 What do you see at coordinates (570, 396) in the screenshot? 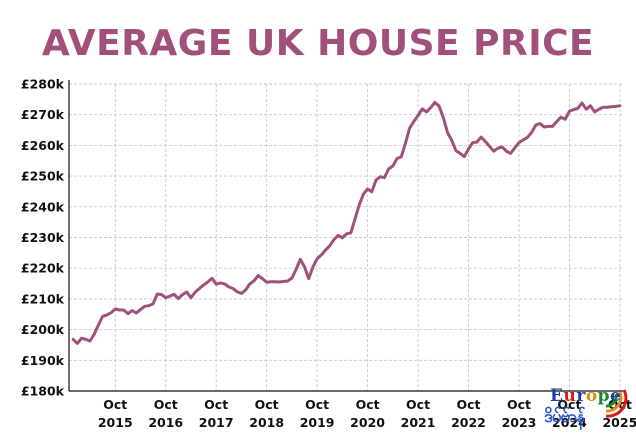
I see `watermark-letter: u` at bounding box center [570, 396].